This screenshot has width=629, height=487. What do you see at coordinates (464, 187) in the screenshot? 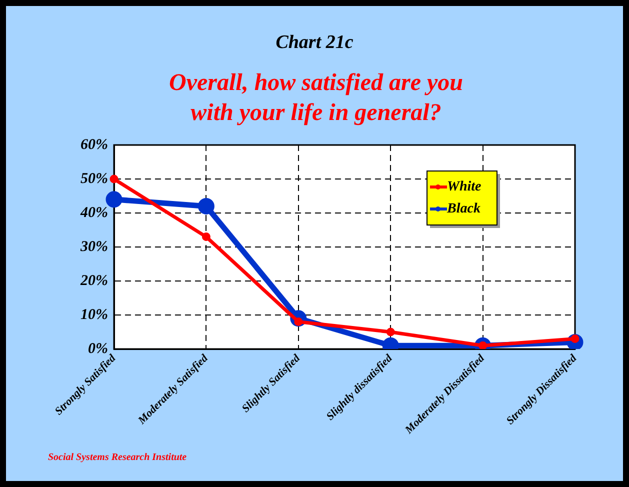
I see `legend-label: White` at bounding box center [464, 187].